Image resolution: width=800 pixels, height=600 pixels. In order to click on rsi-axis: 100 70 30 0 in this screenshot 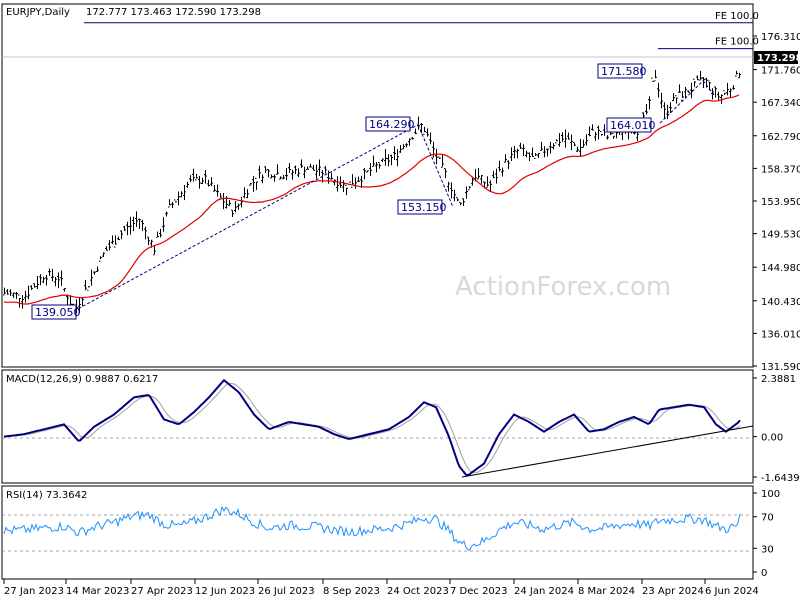, I will do `click(766, 534)`.